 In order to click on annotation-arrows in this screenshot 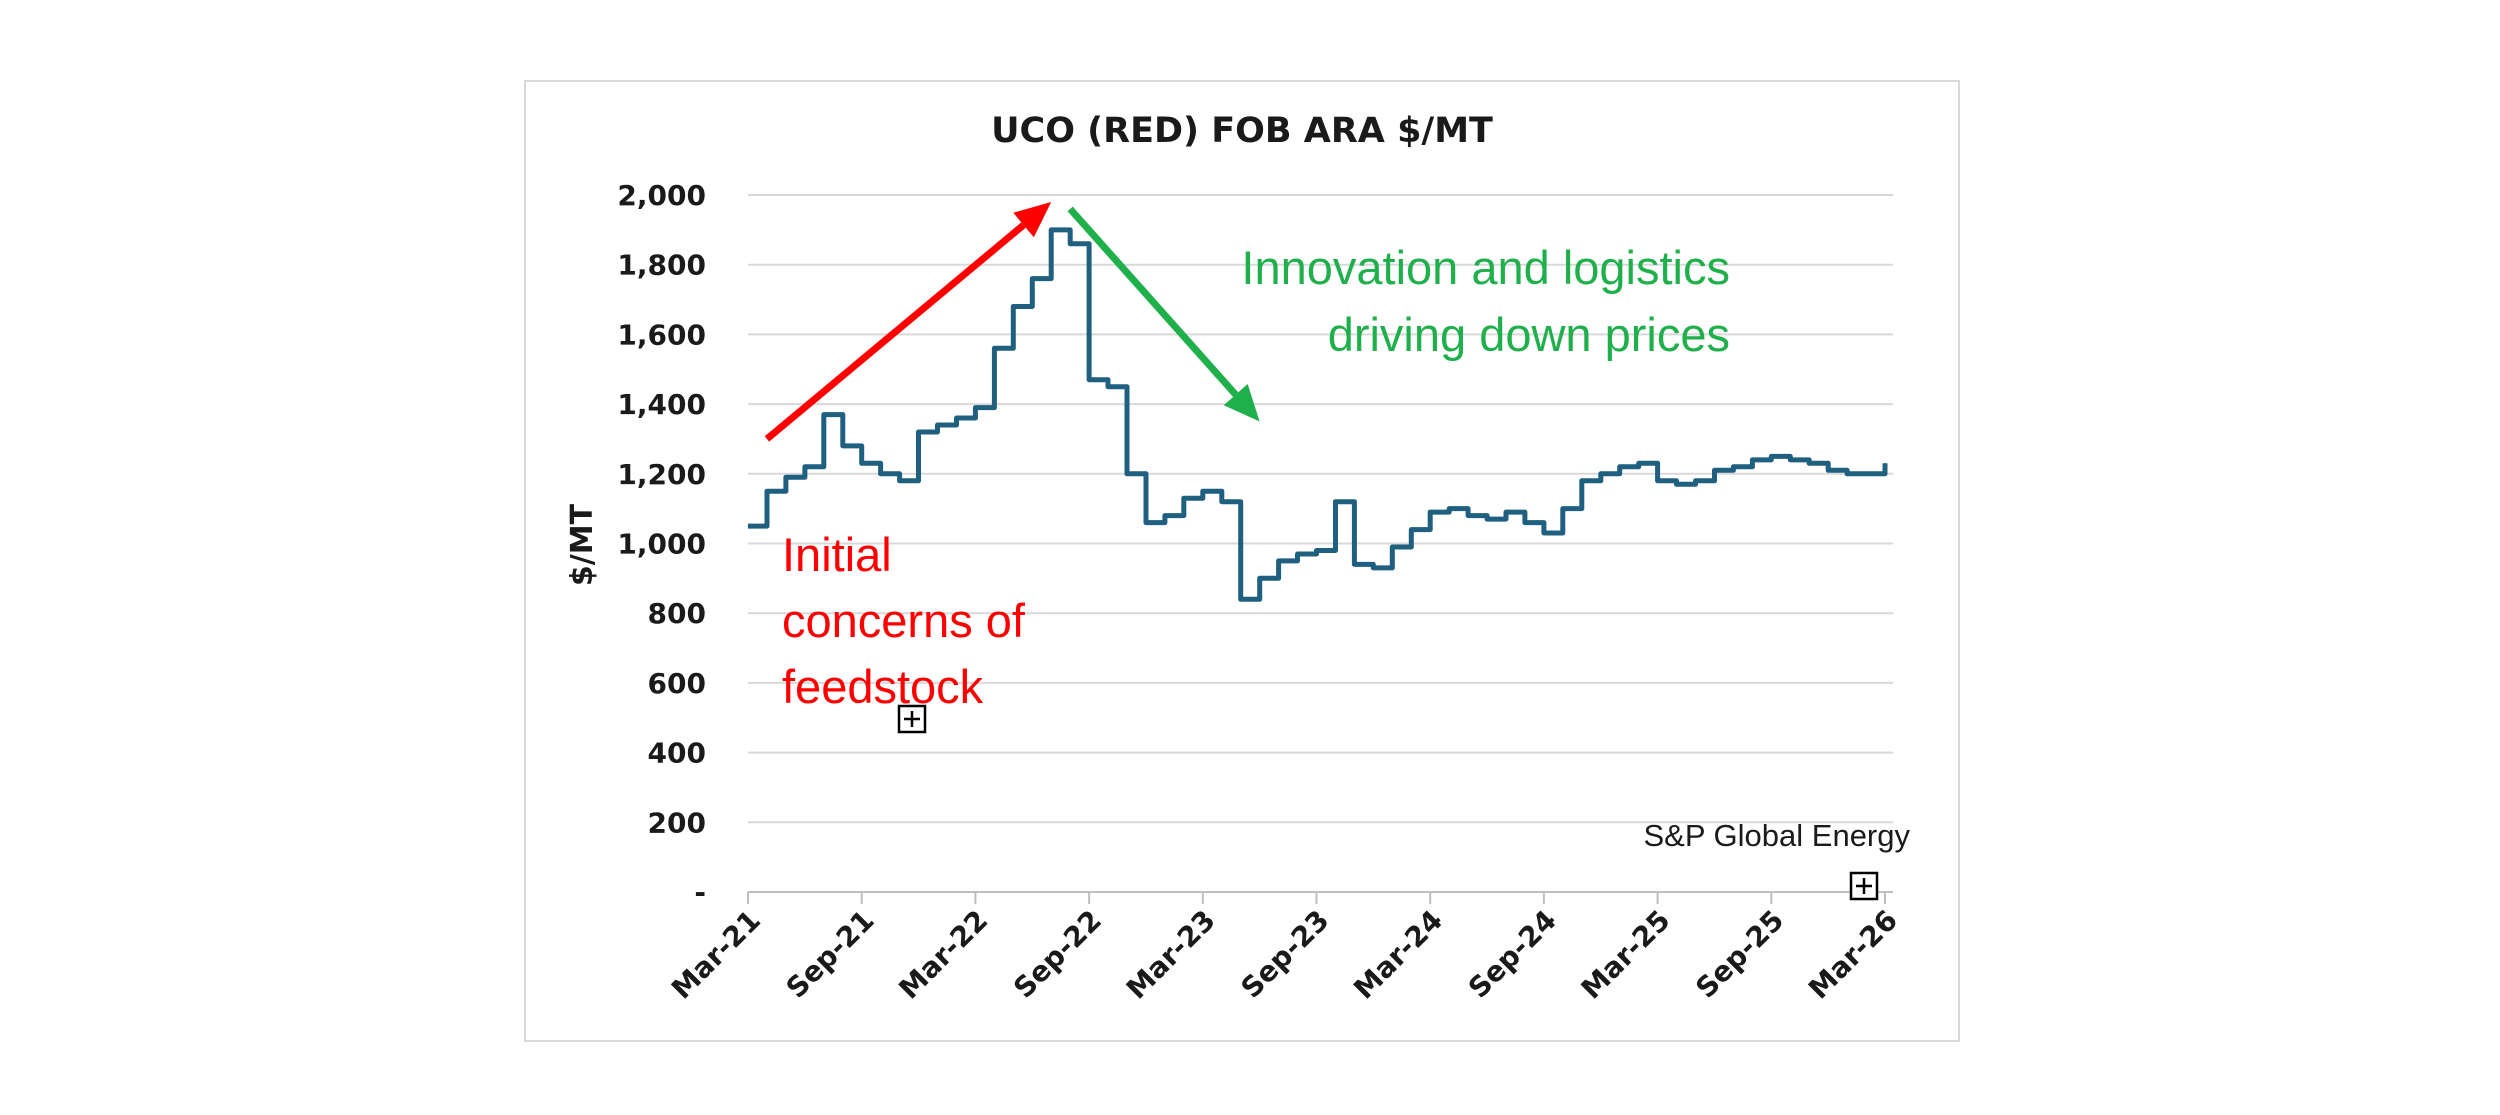, I will do `click(1012, 321)`.